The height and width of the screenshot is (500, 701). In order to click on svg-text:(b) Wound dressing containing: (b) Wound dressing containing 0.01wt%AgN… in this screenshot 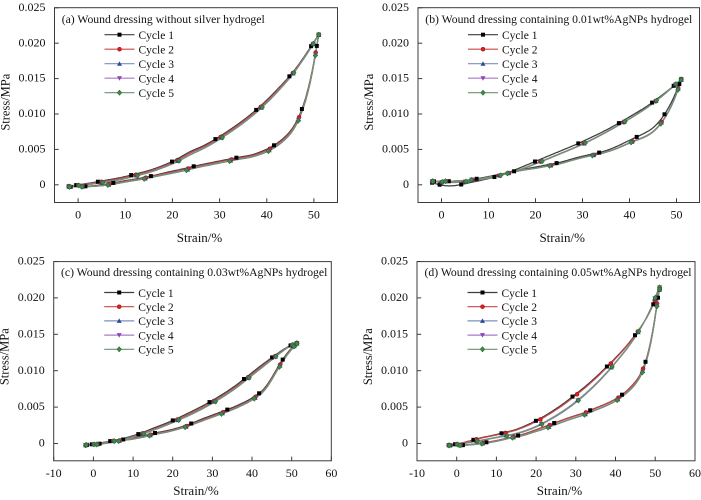, I will do `click(559, 19)`.